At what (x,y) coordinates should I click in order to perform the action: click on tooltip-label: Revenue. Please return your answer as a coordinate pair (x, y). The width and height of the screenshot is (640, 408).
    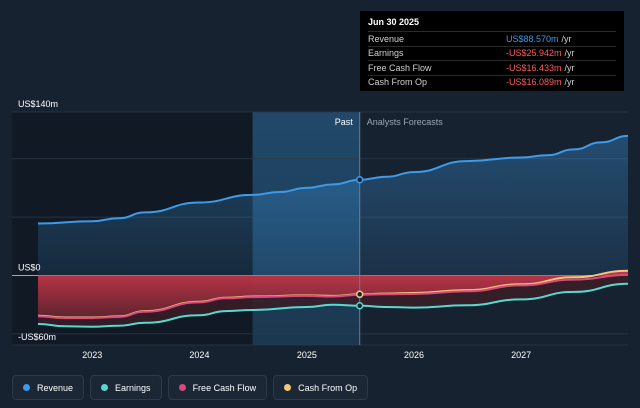
    Looking at the image, I should click on (386, 38).